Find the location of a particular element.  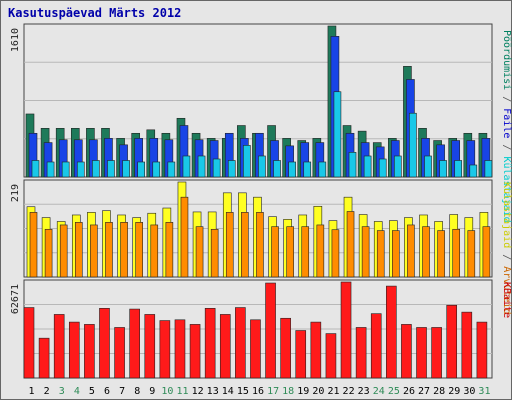

x-tick-label-25: 25 is located at coordinates (394, 391).